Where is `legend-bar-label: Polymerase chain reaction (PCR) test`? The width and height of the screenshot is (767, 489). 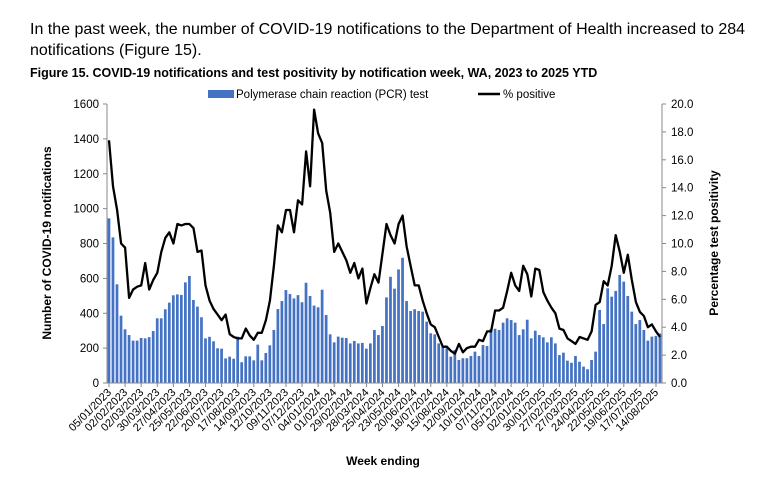
legend-bar-label: Polymerase chain reaction (PCR) test is located at coordinates (332, 95).